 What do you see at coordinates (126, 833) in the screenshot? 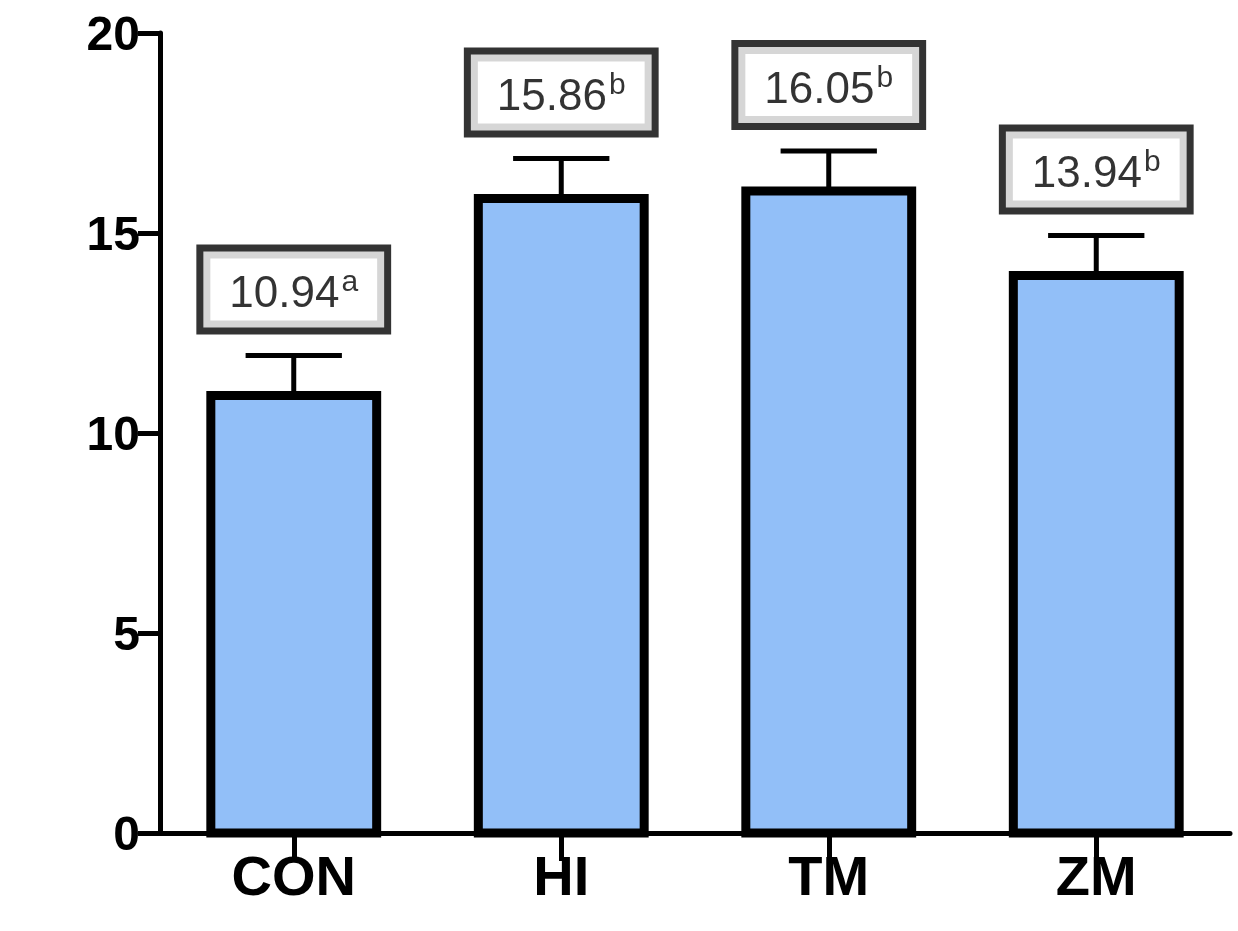
I see `y-tick-label: 0` at bounding box center [126, 833].